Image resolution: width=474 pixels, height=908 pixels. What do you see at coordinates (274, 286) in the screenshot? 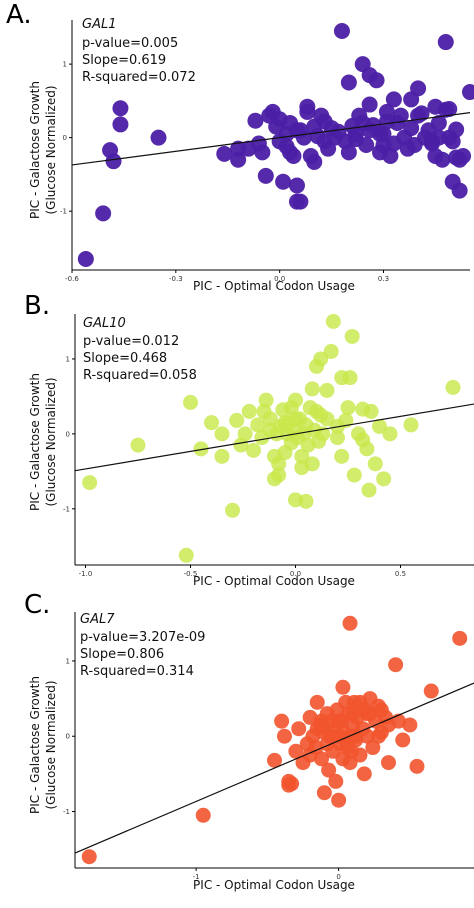
I see `x-axis-title-a: PIC - Optimal Codon Usage` at bounding box center [274, 286].